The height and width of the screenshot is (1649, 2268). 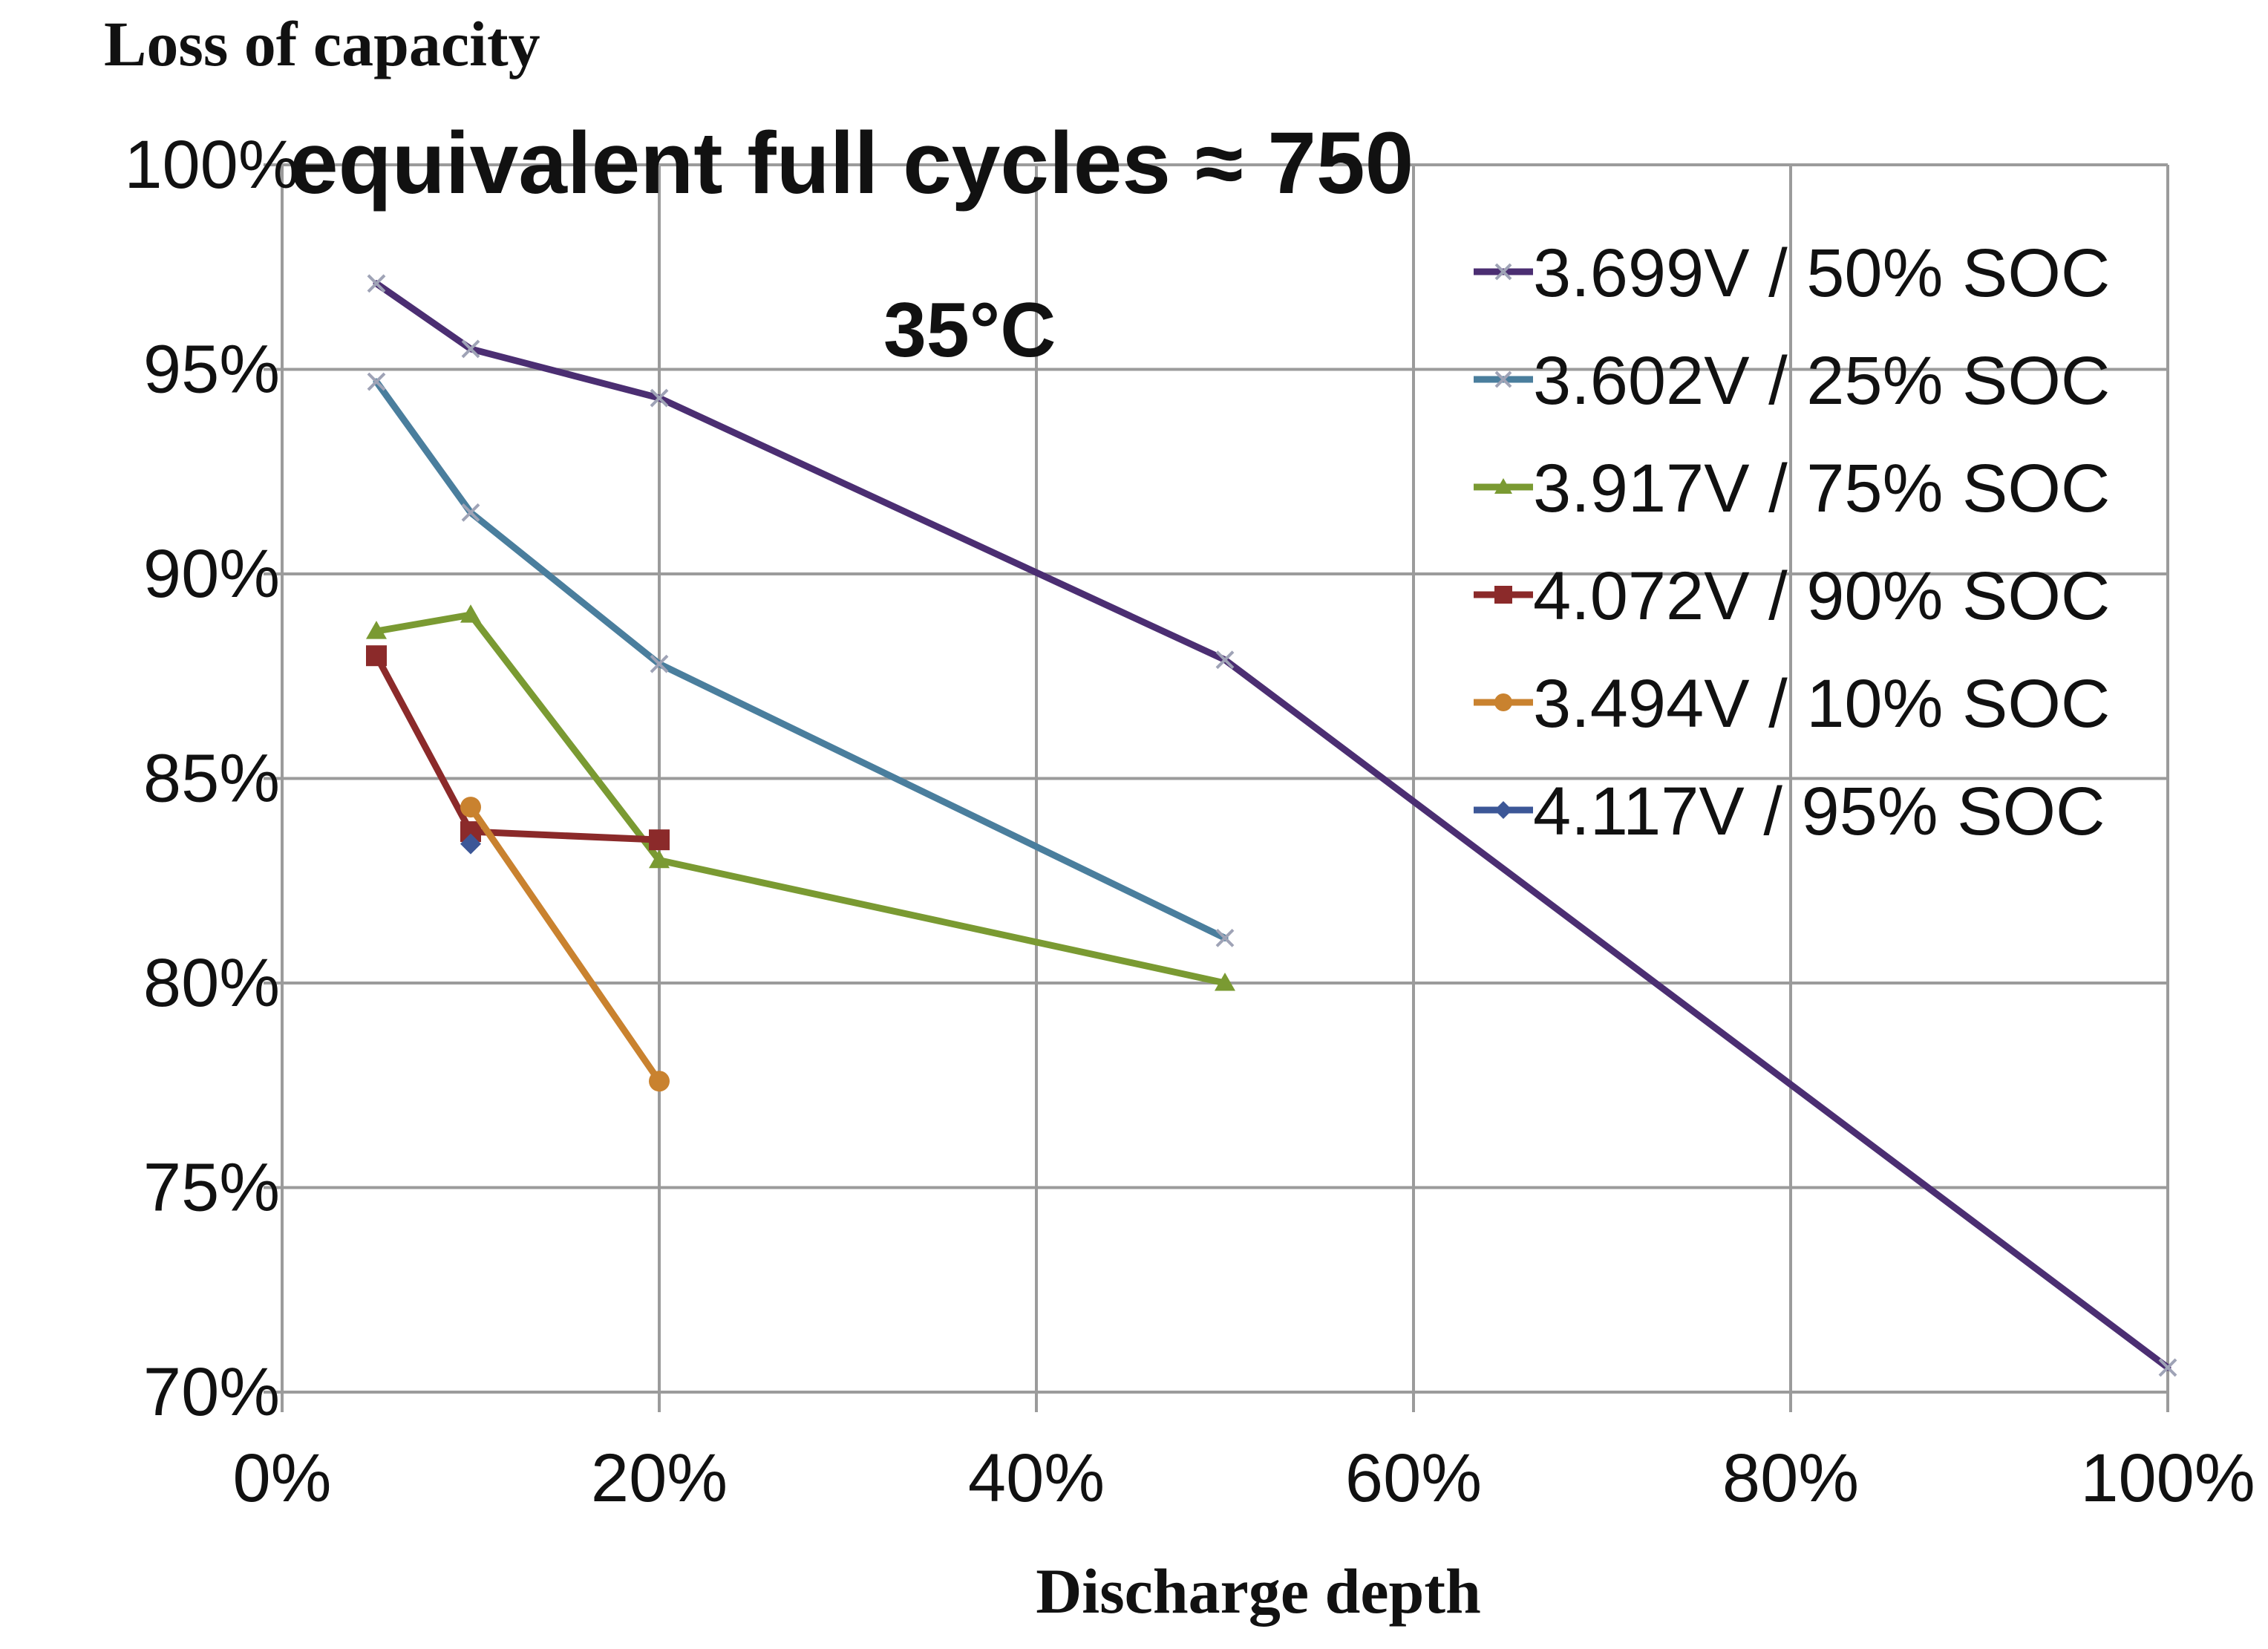 I want to click on legend-item: 4.072V / 90% SOC, so click(x=1792, y=596).